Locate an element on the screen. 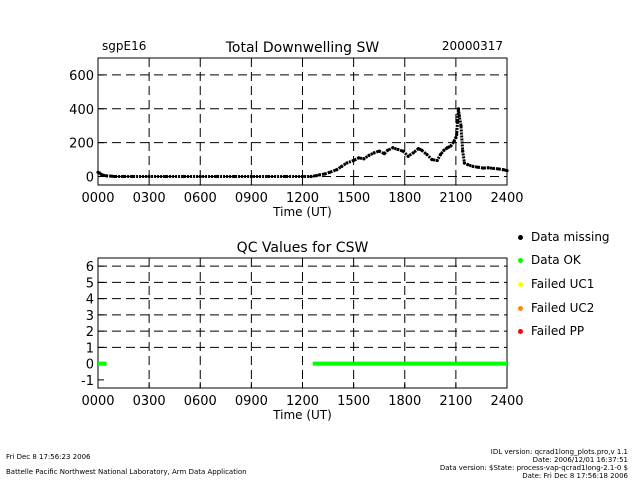  qc-x-tick-label: 2400 is located at coordinates (506, 401).